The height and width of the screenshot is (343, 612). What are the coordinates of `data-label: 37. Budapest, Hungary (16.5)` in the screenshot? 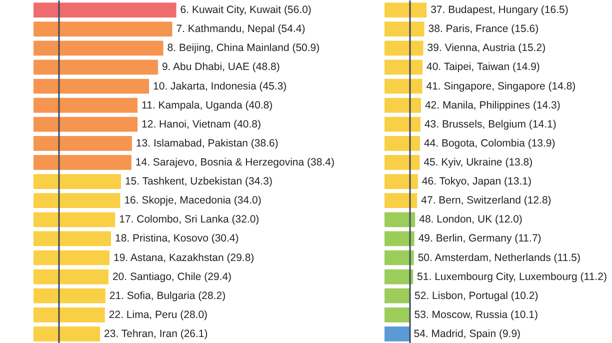 It's located at (499, 10).